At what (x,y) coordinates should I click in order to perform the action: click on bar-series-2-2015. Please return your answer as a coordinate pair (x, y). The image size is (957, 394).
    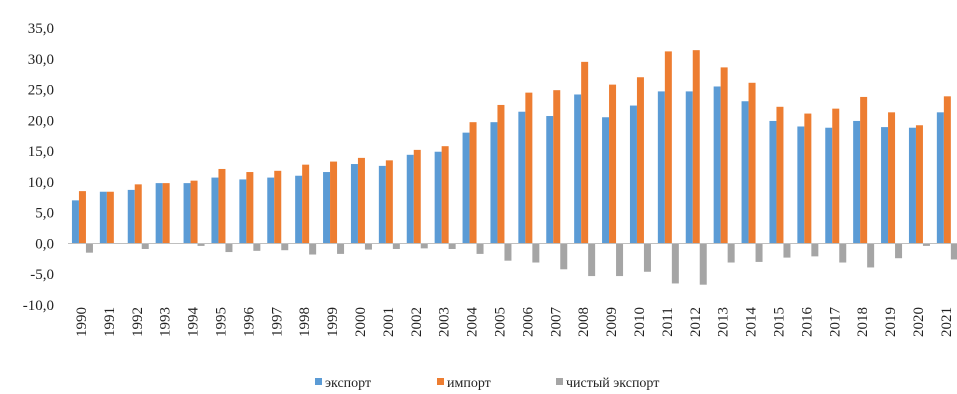
    Looking at the image, I should click on (780, 175).